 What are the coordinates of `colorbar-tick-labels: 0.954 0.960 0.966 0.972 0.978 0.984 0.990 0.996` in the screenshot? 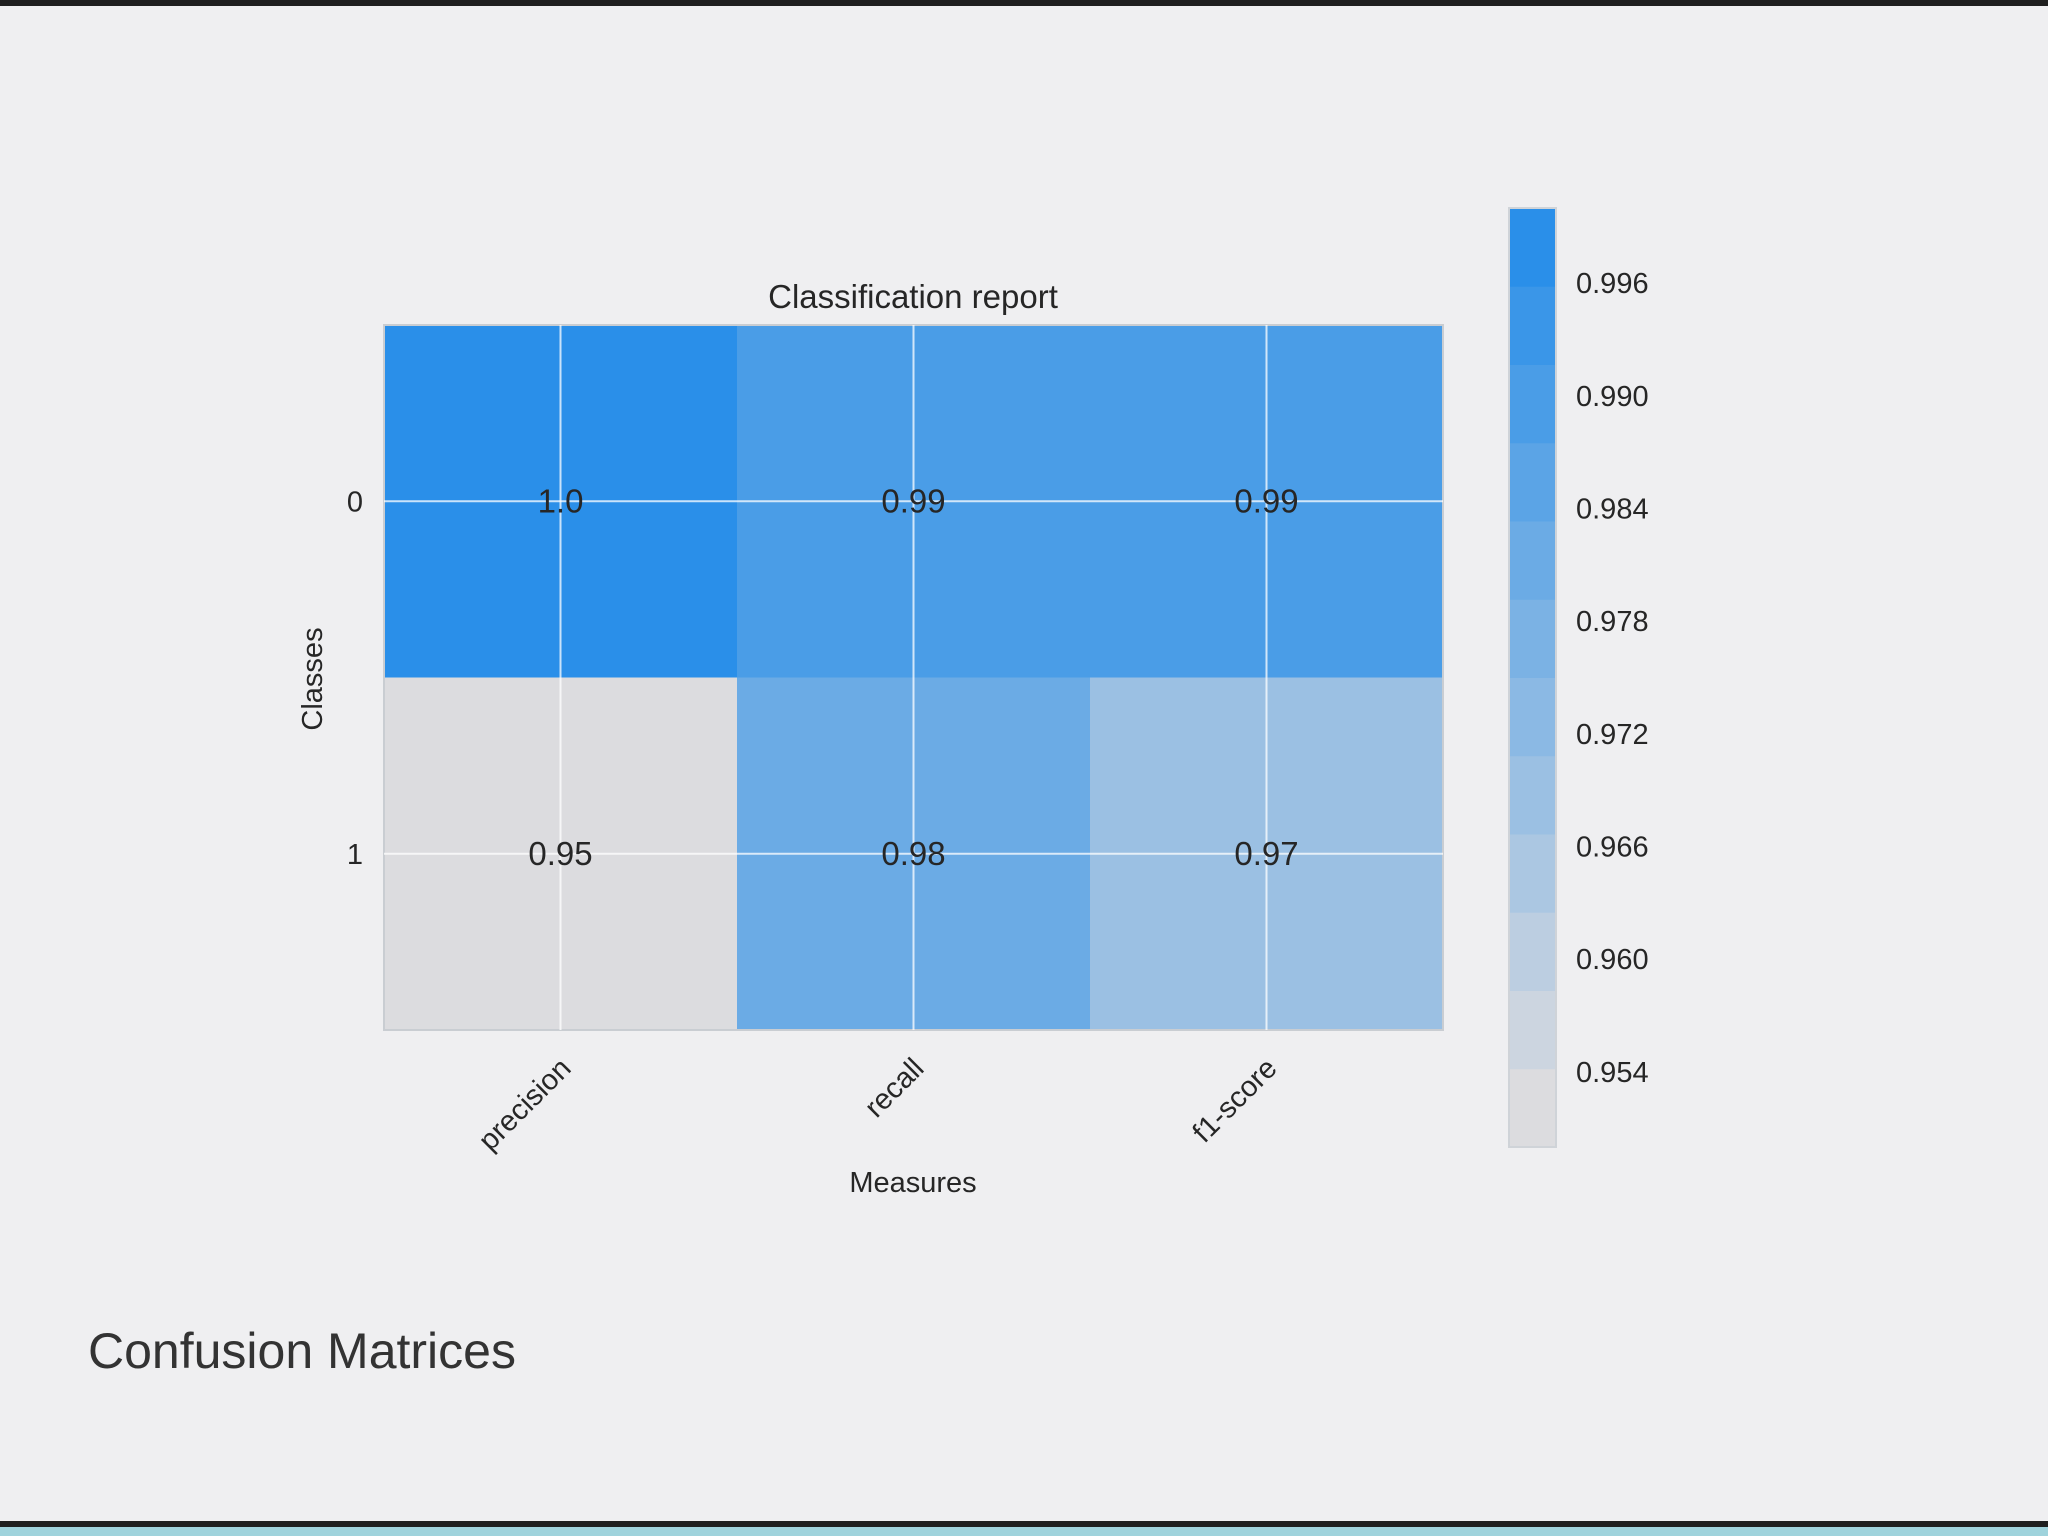 It's located at (1612, 678).